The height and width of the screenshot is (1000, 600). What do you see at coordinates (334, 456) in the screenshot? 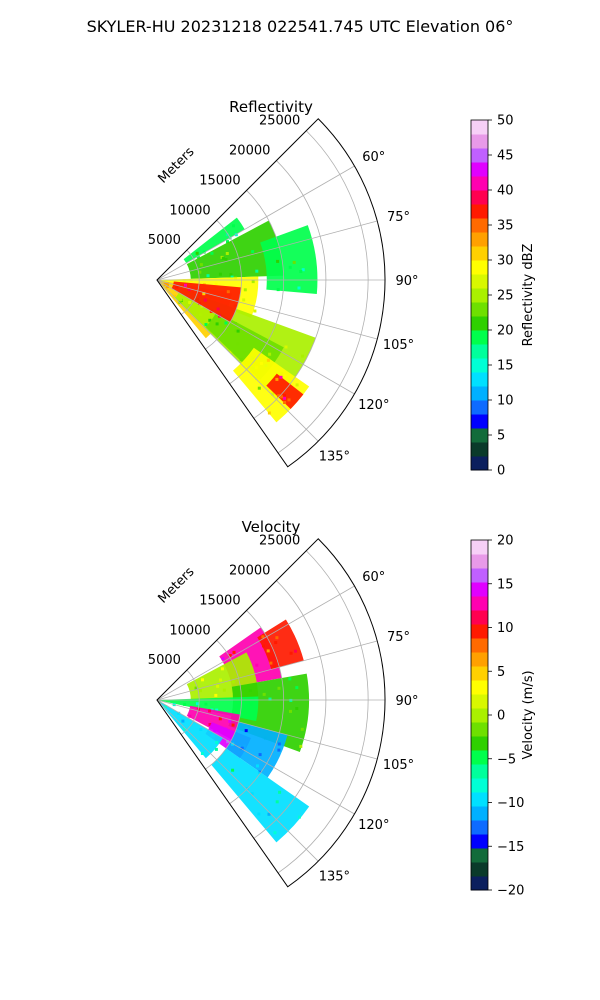
I see `azimuth-tick-label: 135°` at bounding box center [334, 456].